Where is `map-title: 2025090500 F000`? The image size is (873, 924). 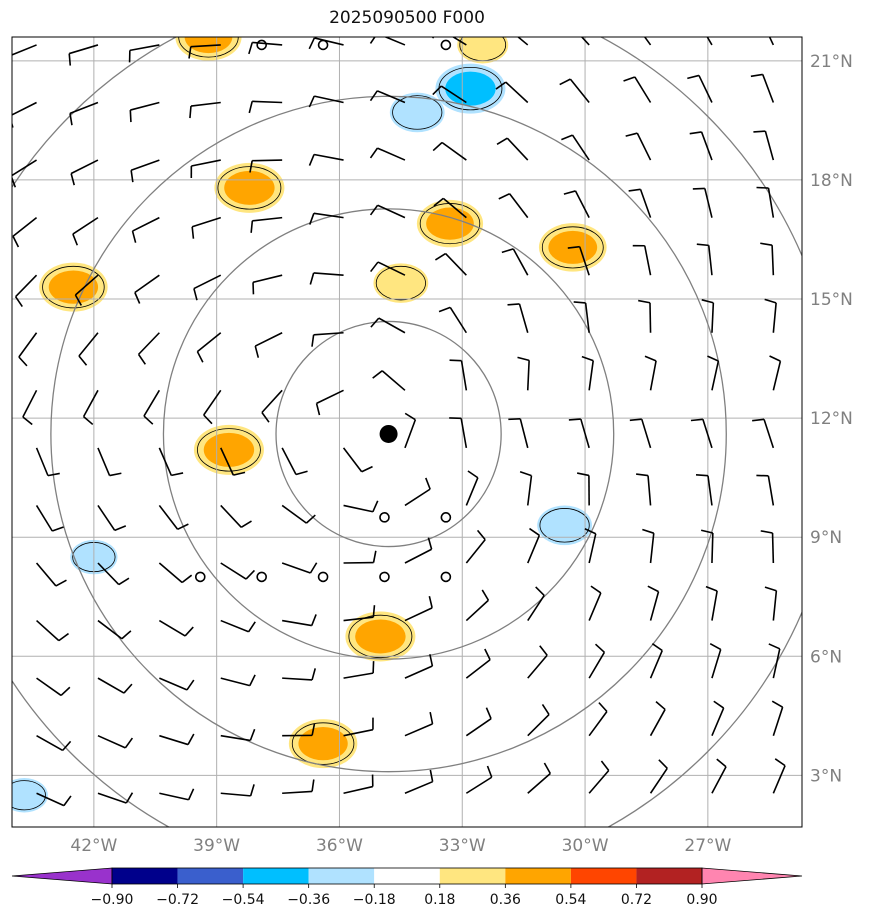
map-title: 2025090500 F000 is located at coordinates (407, 18).